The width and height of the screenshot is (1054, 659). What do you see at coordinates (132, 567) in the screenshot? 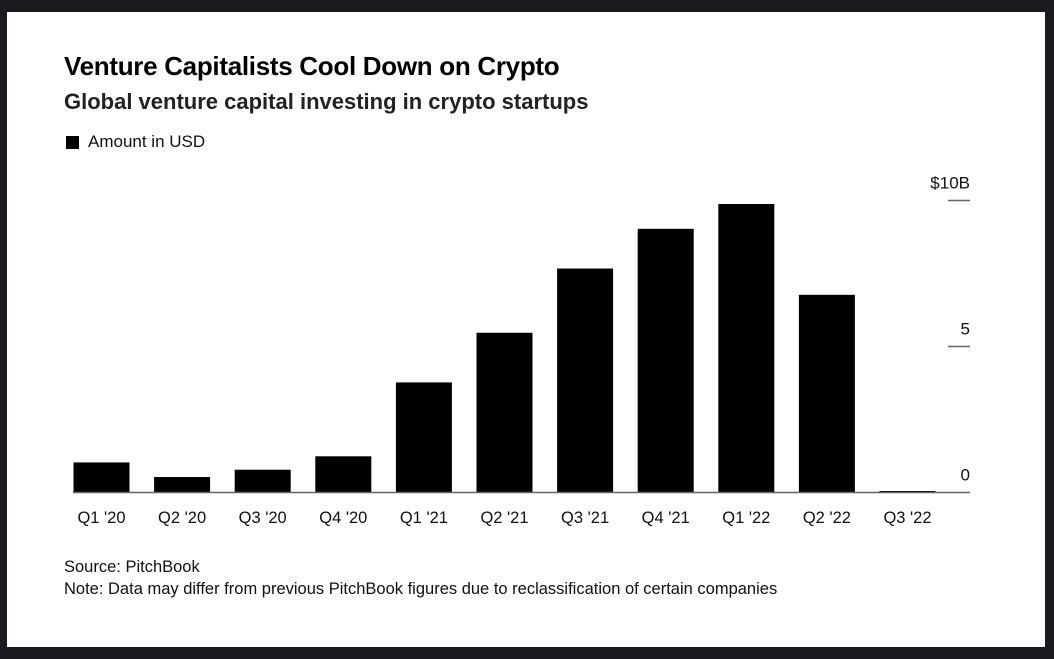
I see `source-note: Source: PitchBook` at bounding box center [132, 567].